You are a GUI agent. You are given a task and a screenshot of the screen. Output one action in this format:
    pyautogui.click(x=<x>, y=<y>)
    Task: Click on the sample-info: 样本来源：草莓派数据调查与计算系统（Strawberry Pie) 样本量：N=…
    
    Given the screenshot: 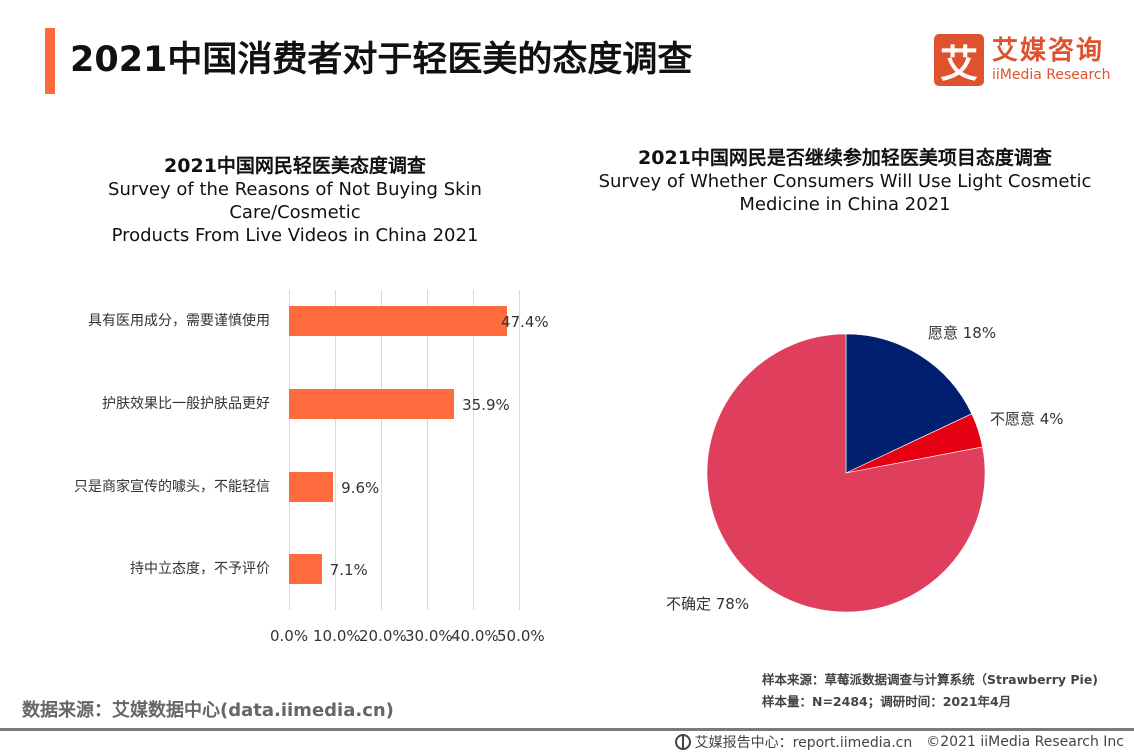 What is the action you would take?
    pyautogui.click(x=930, y=691)
    